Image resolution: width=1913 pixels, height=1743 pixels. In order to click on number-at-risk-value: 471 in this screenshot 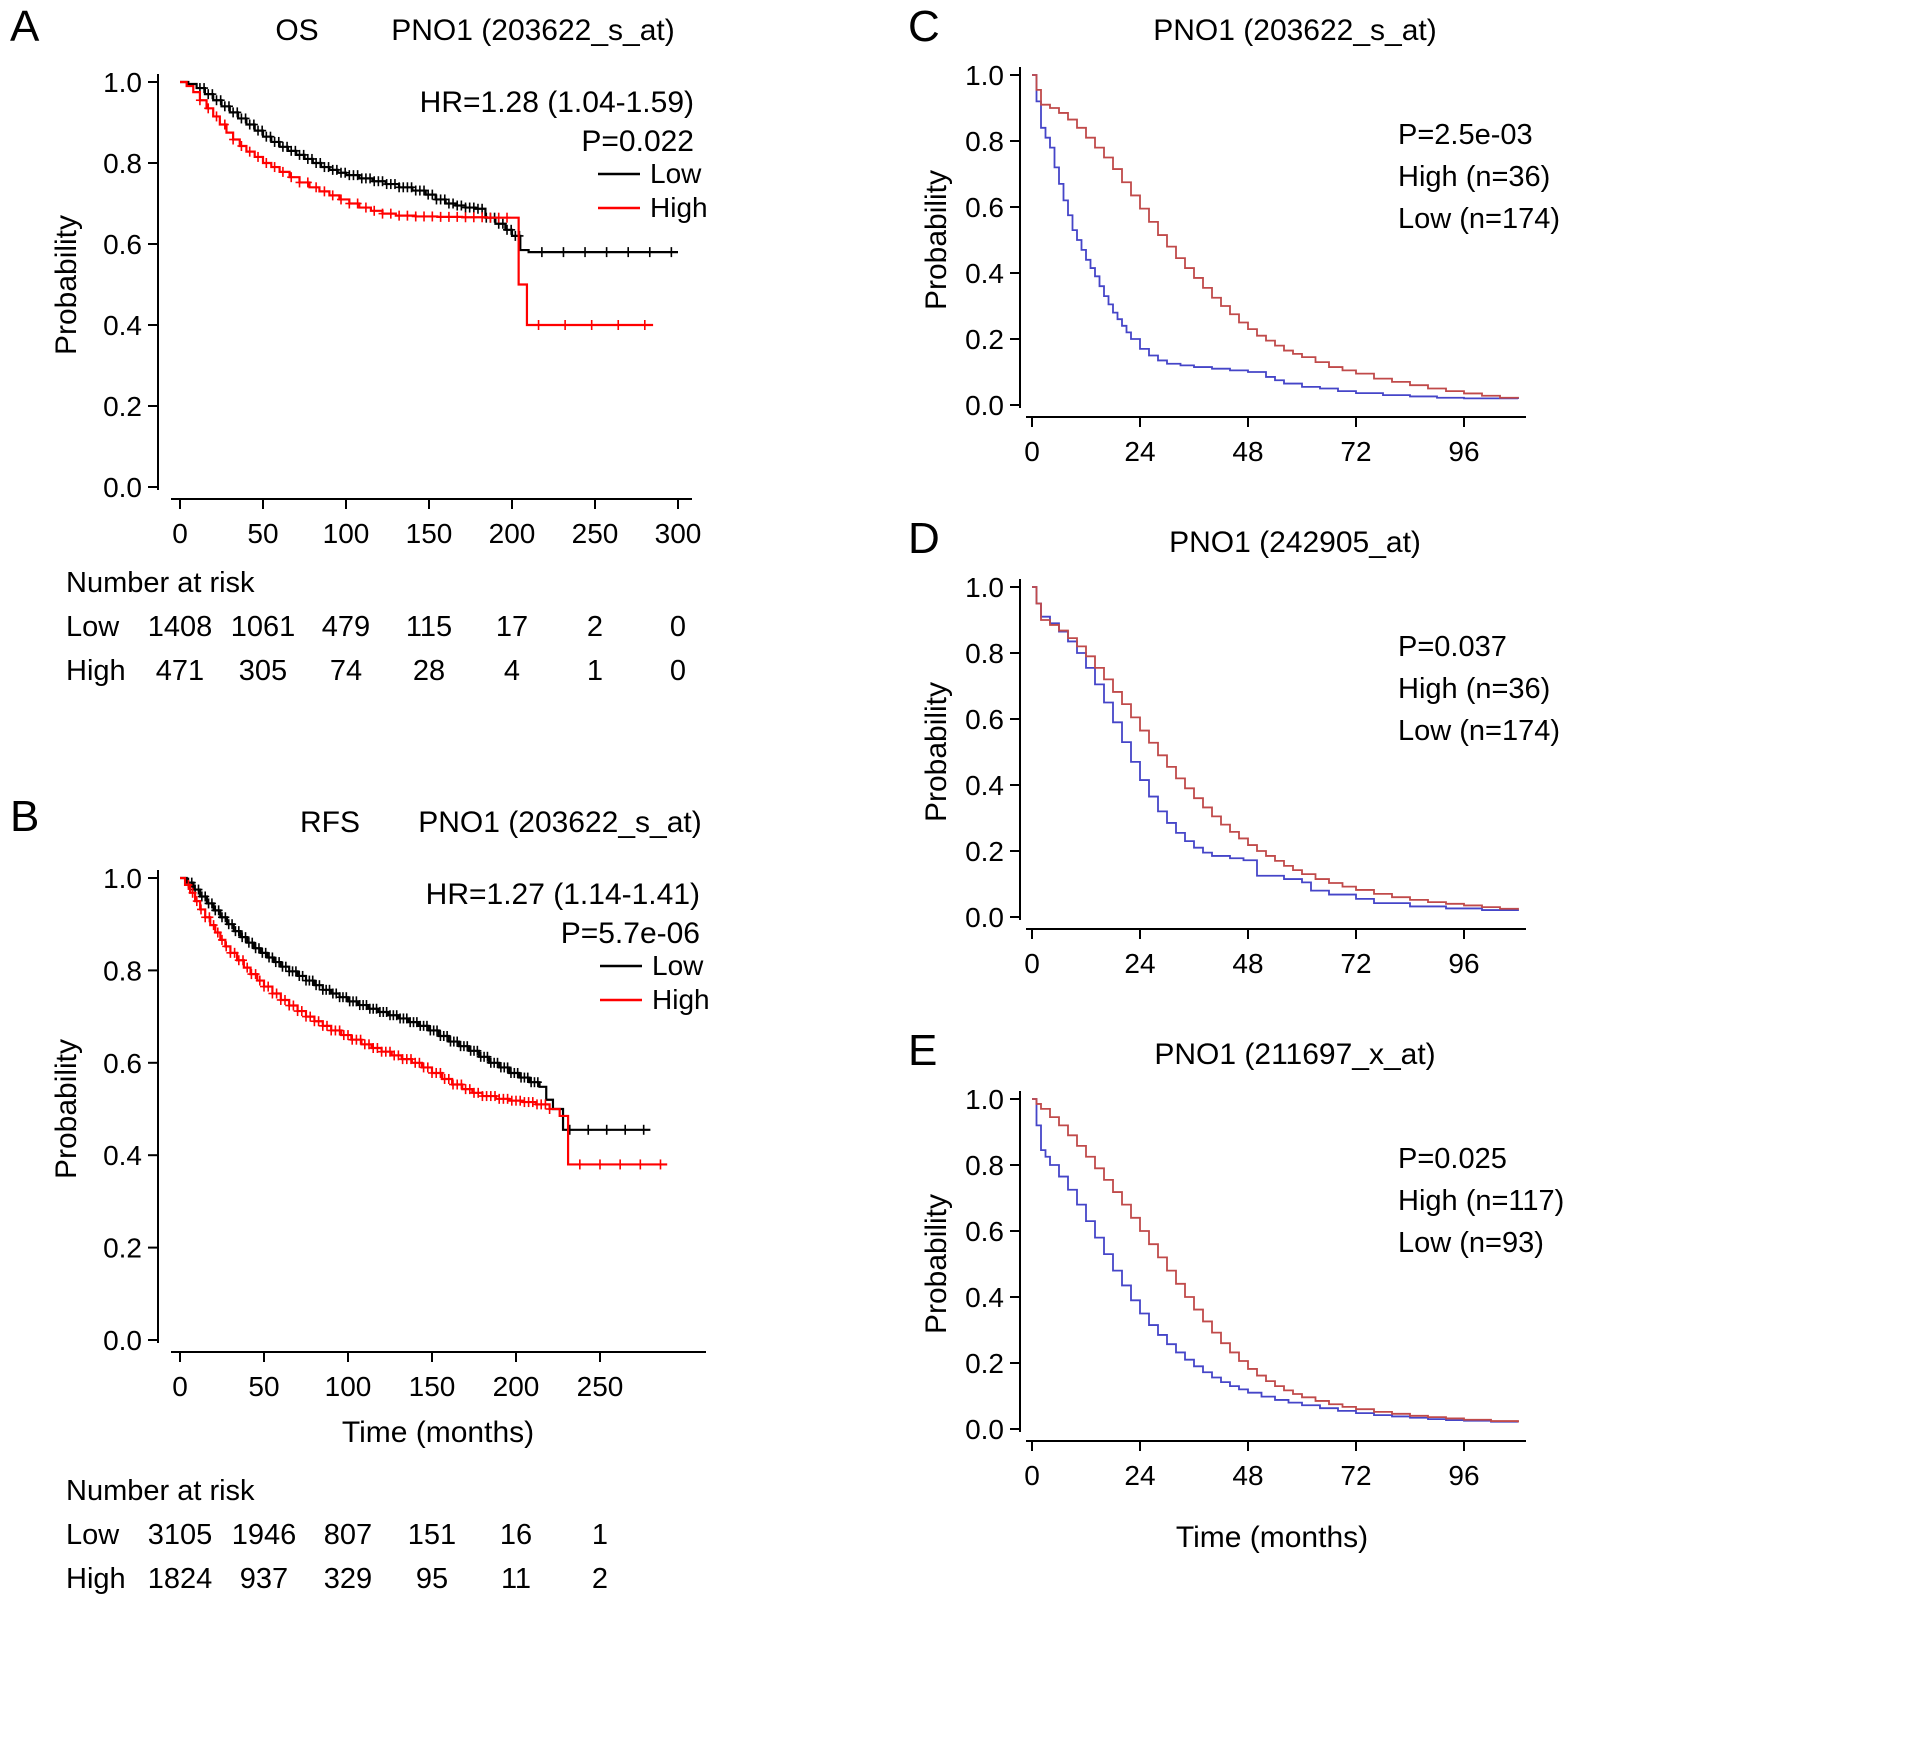, I will do `click(180, 671)`.